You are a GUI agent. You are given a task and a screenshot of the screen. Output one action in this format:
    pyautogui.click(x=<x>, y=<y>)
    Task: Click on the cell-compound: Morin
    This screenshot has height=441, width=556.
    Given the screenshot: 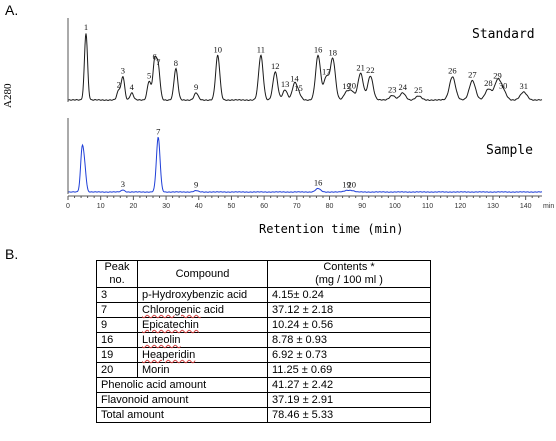 What is the action you would take?
    pyautogui.click(x=202, y=370)
    